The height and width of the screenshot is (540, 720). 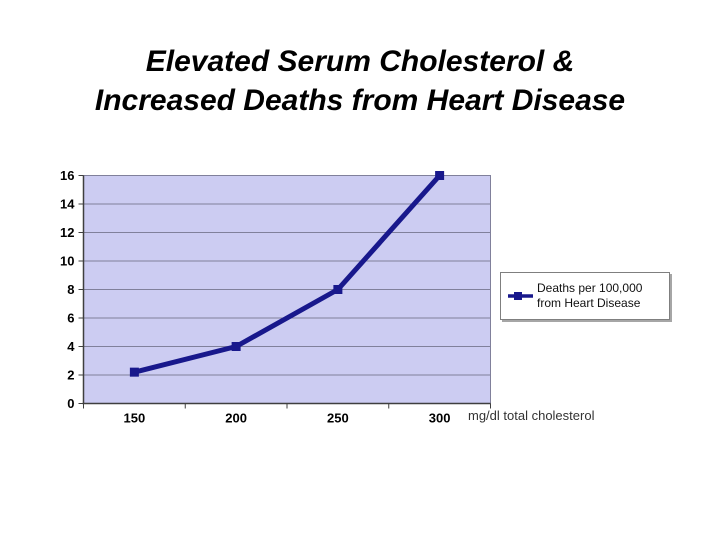 I want to click on legend-square-marker-icon, so click(x=518, y=296).